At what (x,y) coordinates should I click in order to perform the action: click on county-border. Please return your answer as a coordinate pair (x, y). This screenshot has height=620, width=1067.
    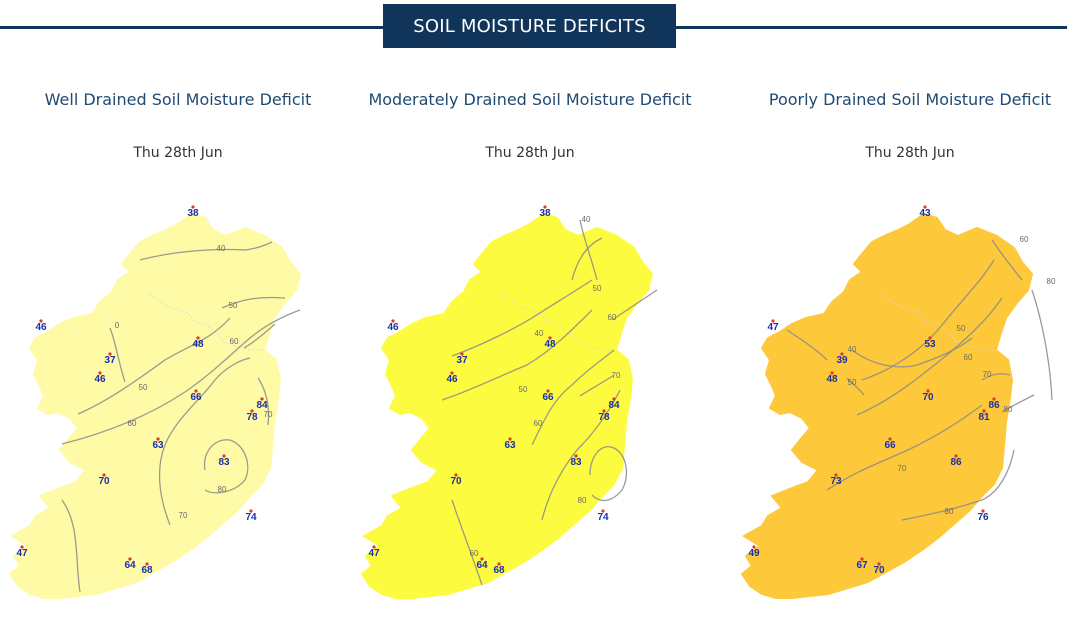
    Looking at the image, I should click on (938, 322).